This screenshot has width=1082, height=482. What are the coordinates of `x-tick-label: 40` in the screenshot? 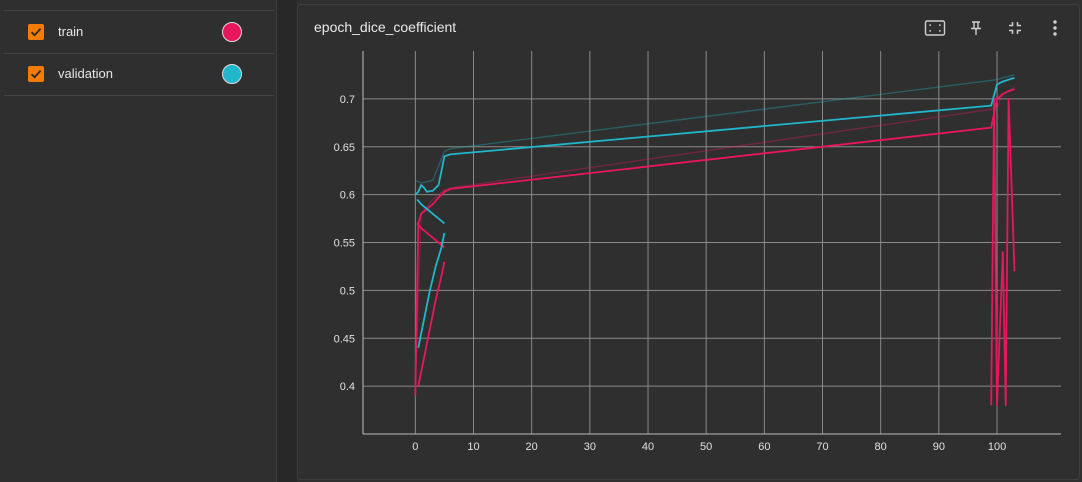 It's located at (648, 447).